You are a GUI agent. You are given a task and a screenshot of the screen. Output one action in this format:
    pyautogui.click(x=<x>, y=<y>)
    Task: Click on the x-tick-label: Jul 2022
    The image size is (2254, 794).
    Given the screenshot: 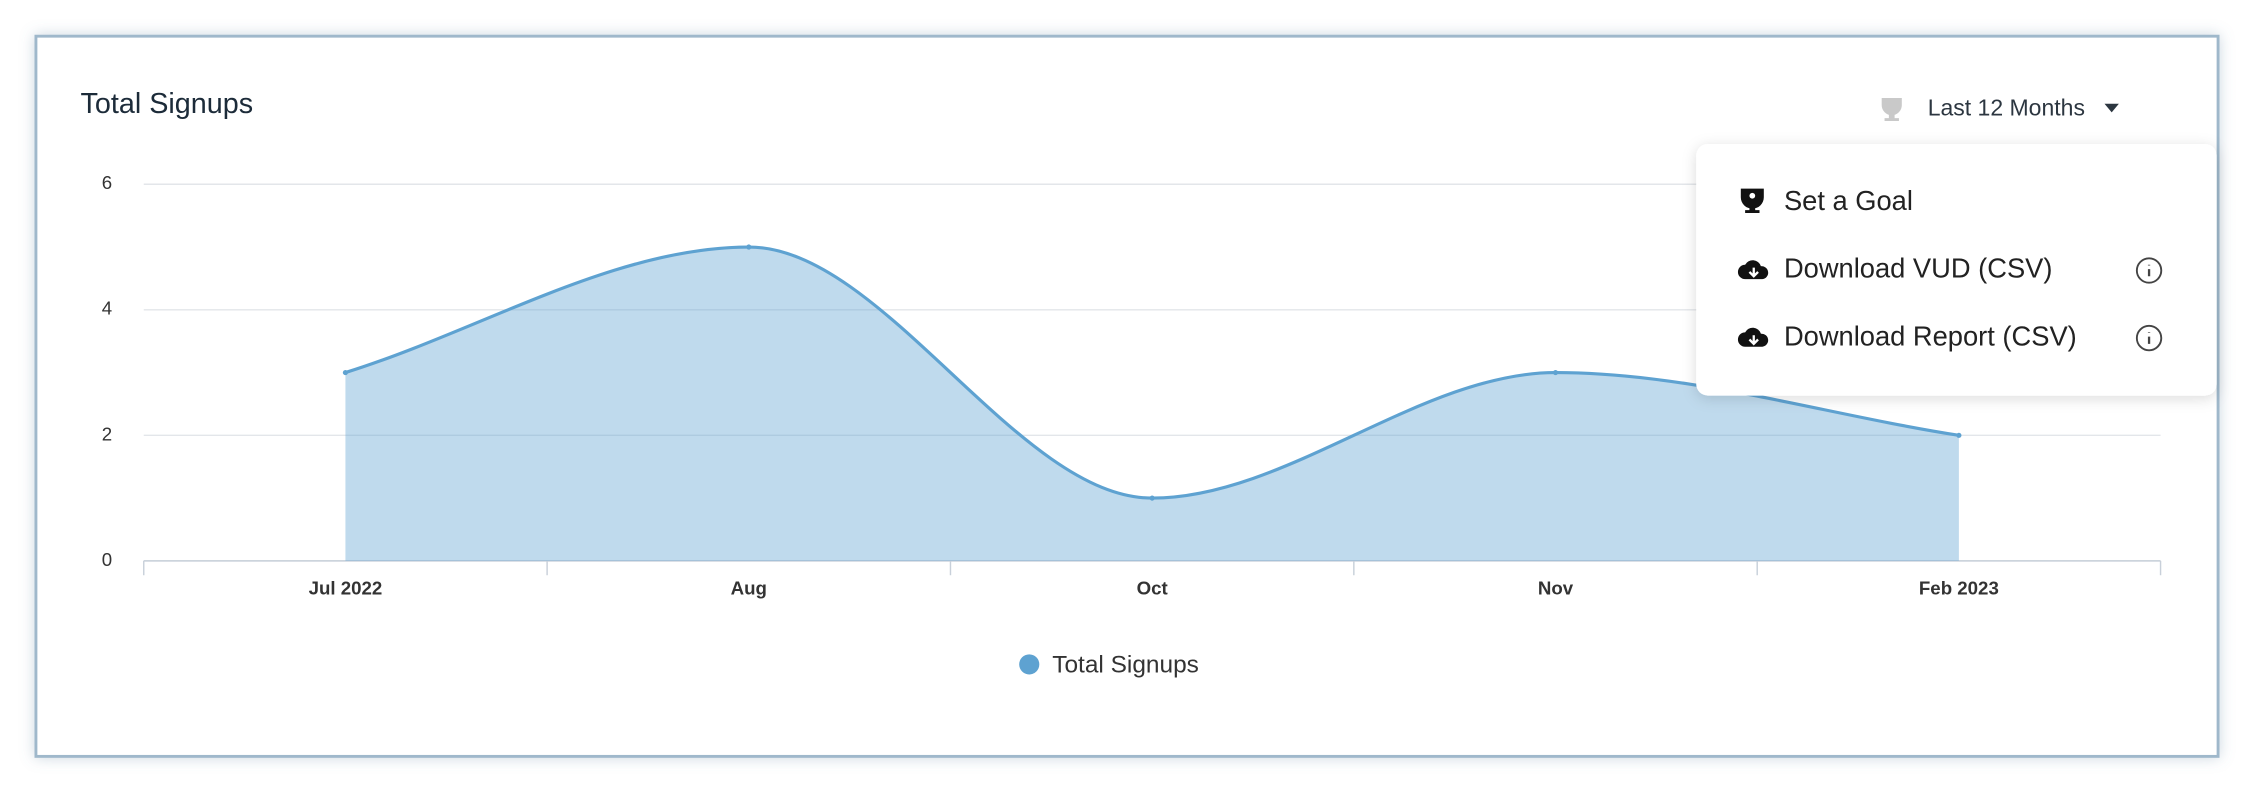 What is the action you would take?
    pyautogui.click(x=346, y=588)
    